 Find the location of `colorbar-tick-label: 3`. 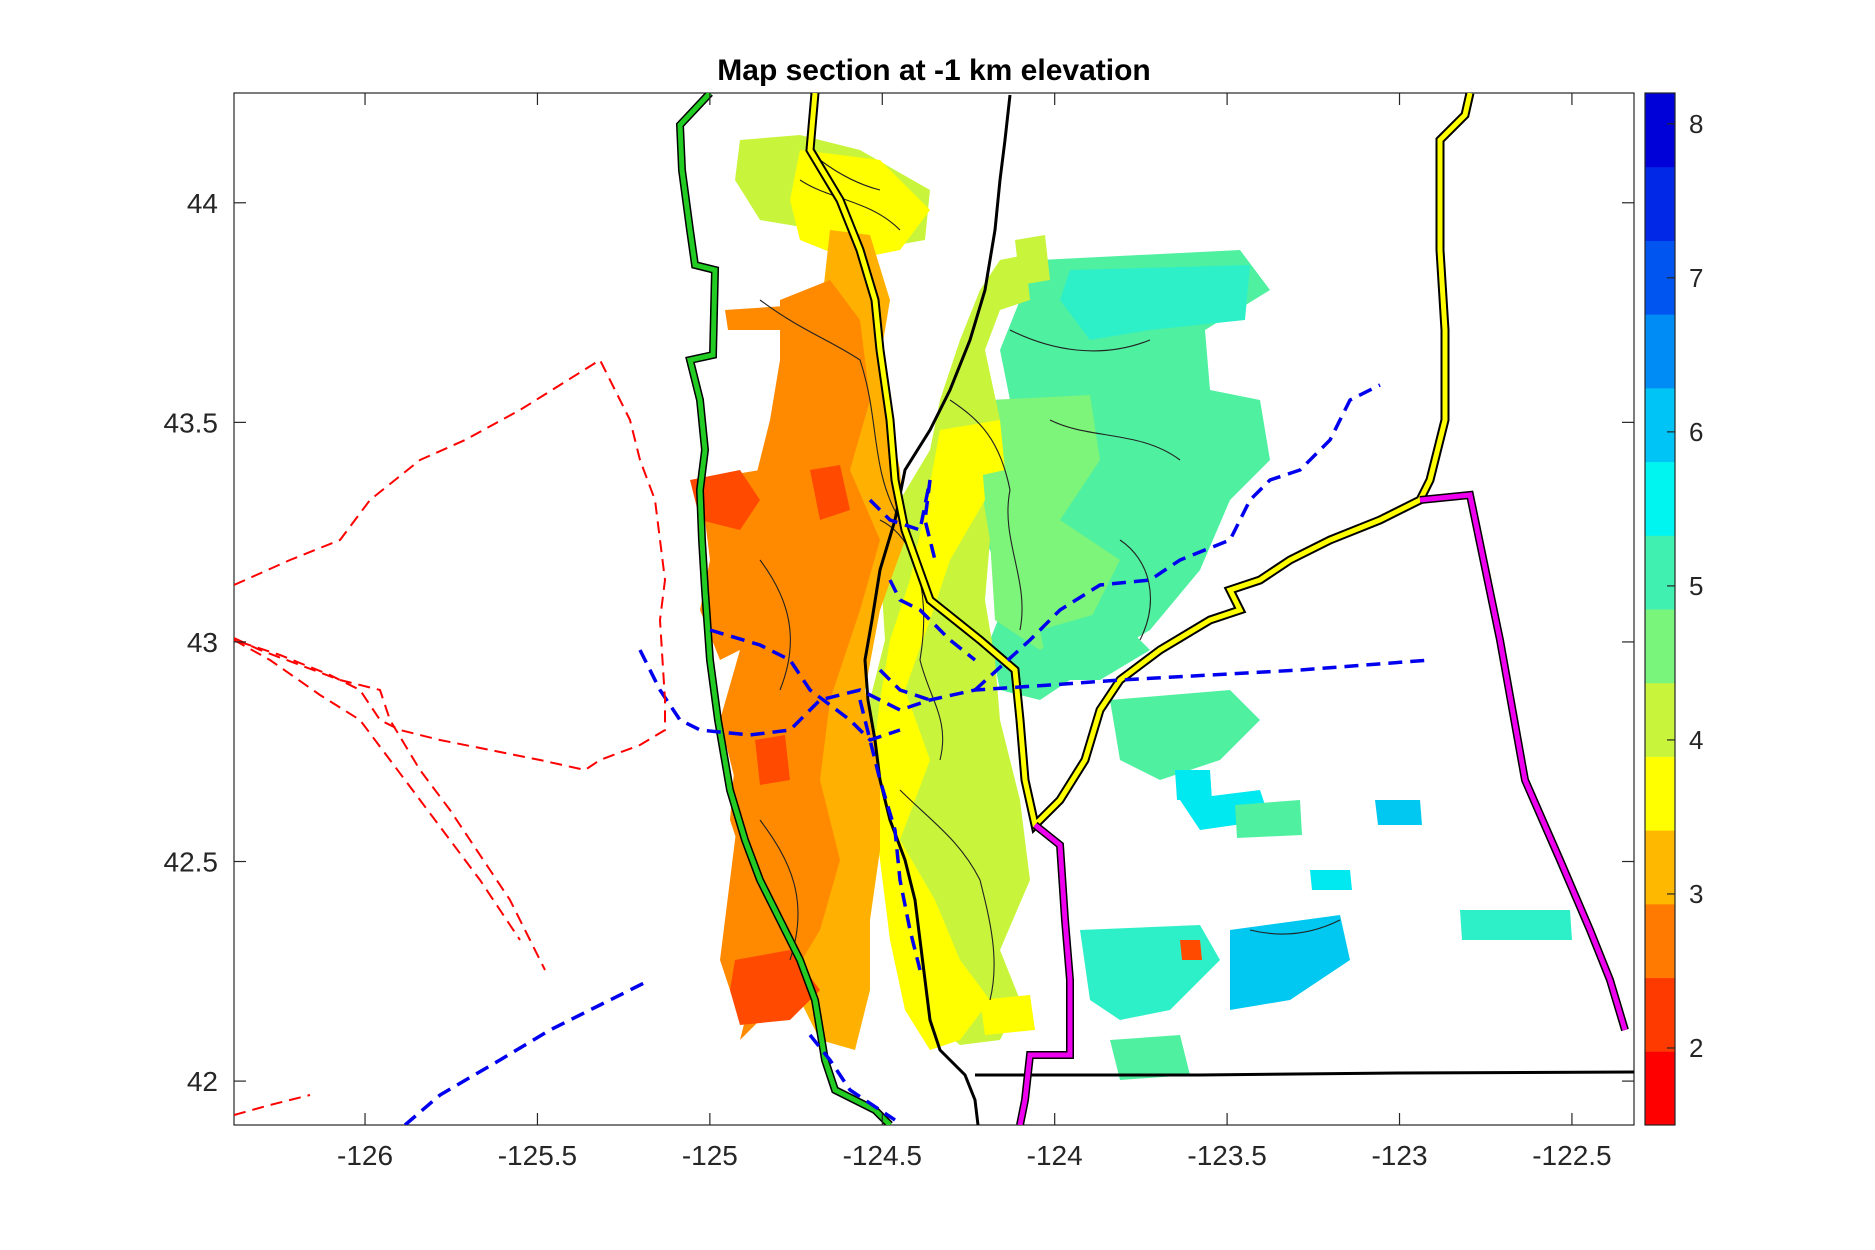

colorbar-tick-label: 3 is located at coordinates (1696, 894).